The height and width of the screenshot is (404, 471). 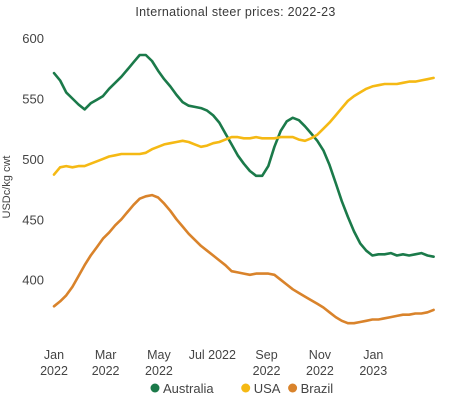 What do you see at coordinates (33, 98) in the screenshot?
I see `y-tick-label: 550` at bounding box center [33, 98].